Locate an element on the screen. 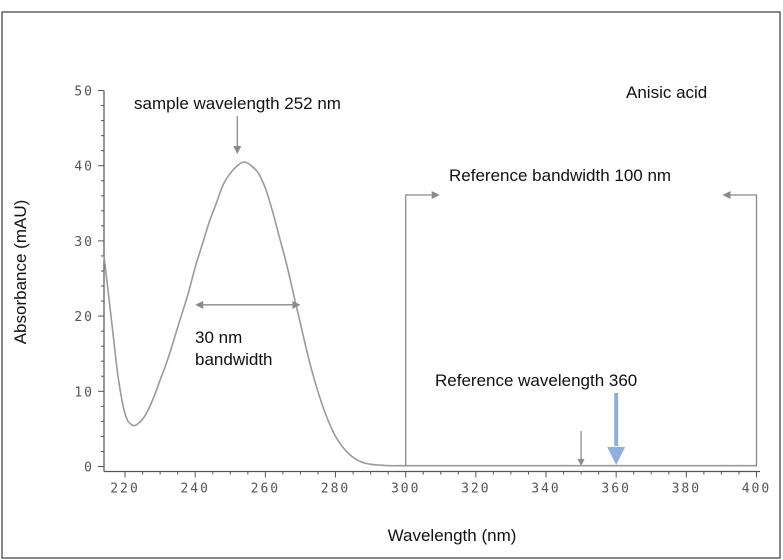 The image size is (783, 560). x-tick-label: 360 is located at coordinates (615, 488).